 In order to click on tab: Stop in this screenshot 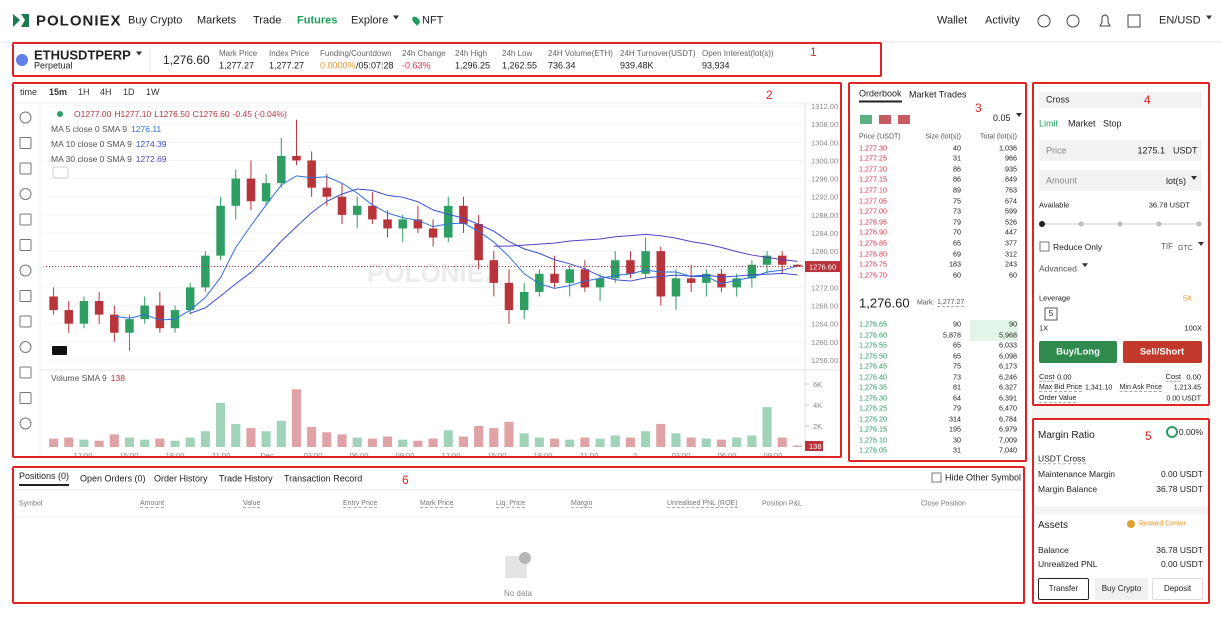, I will do `click(1112, 123)`.